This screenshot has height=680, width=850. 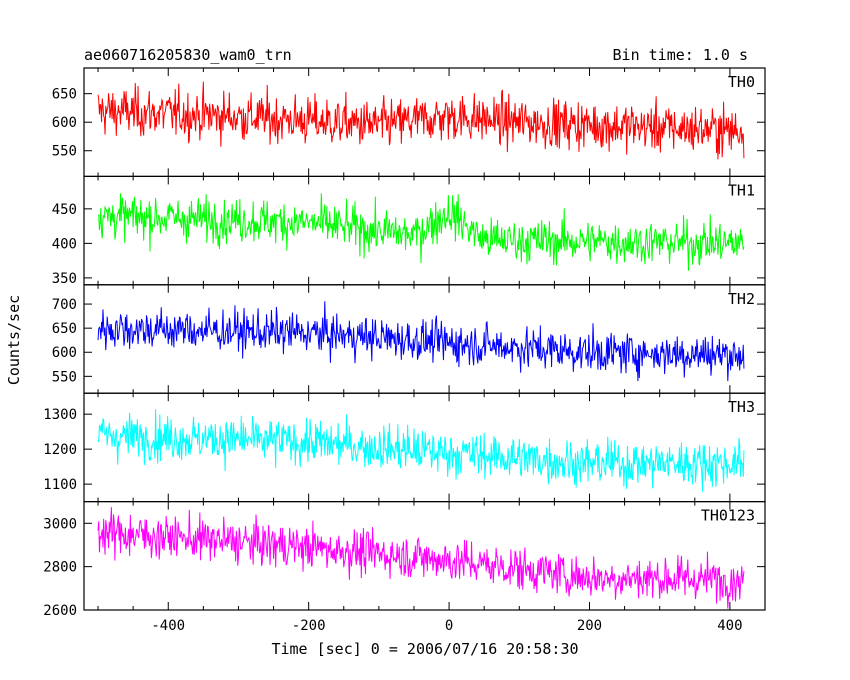 What do you see at coordinates (421, 341) in the screenshot?
I see `series-line-th2` at bounding box center [421, 341].